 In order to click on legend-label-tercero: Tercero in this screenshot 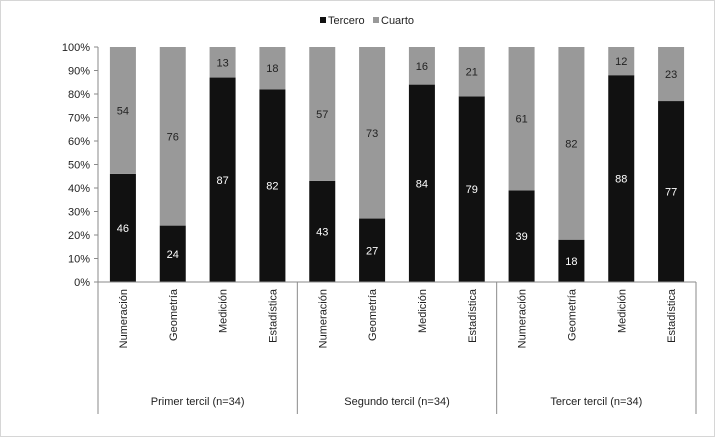, I will do `click(346, 21)`.